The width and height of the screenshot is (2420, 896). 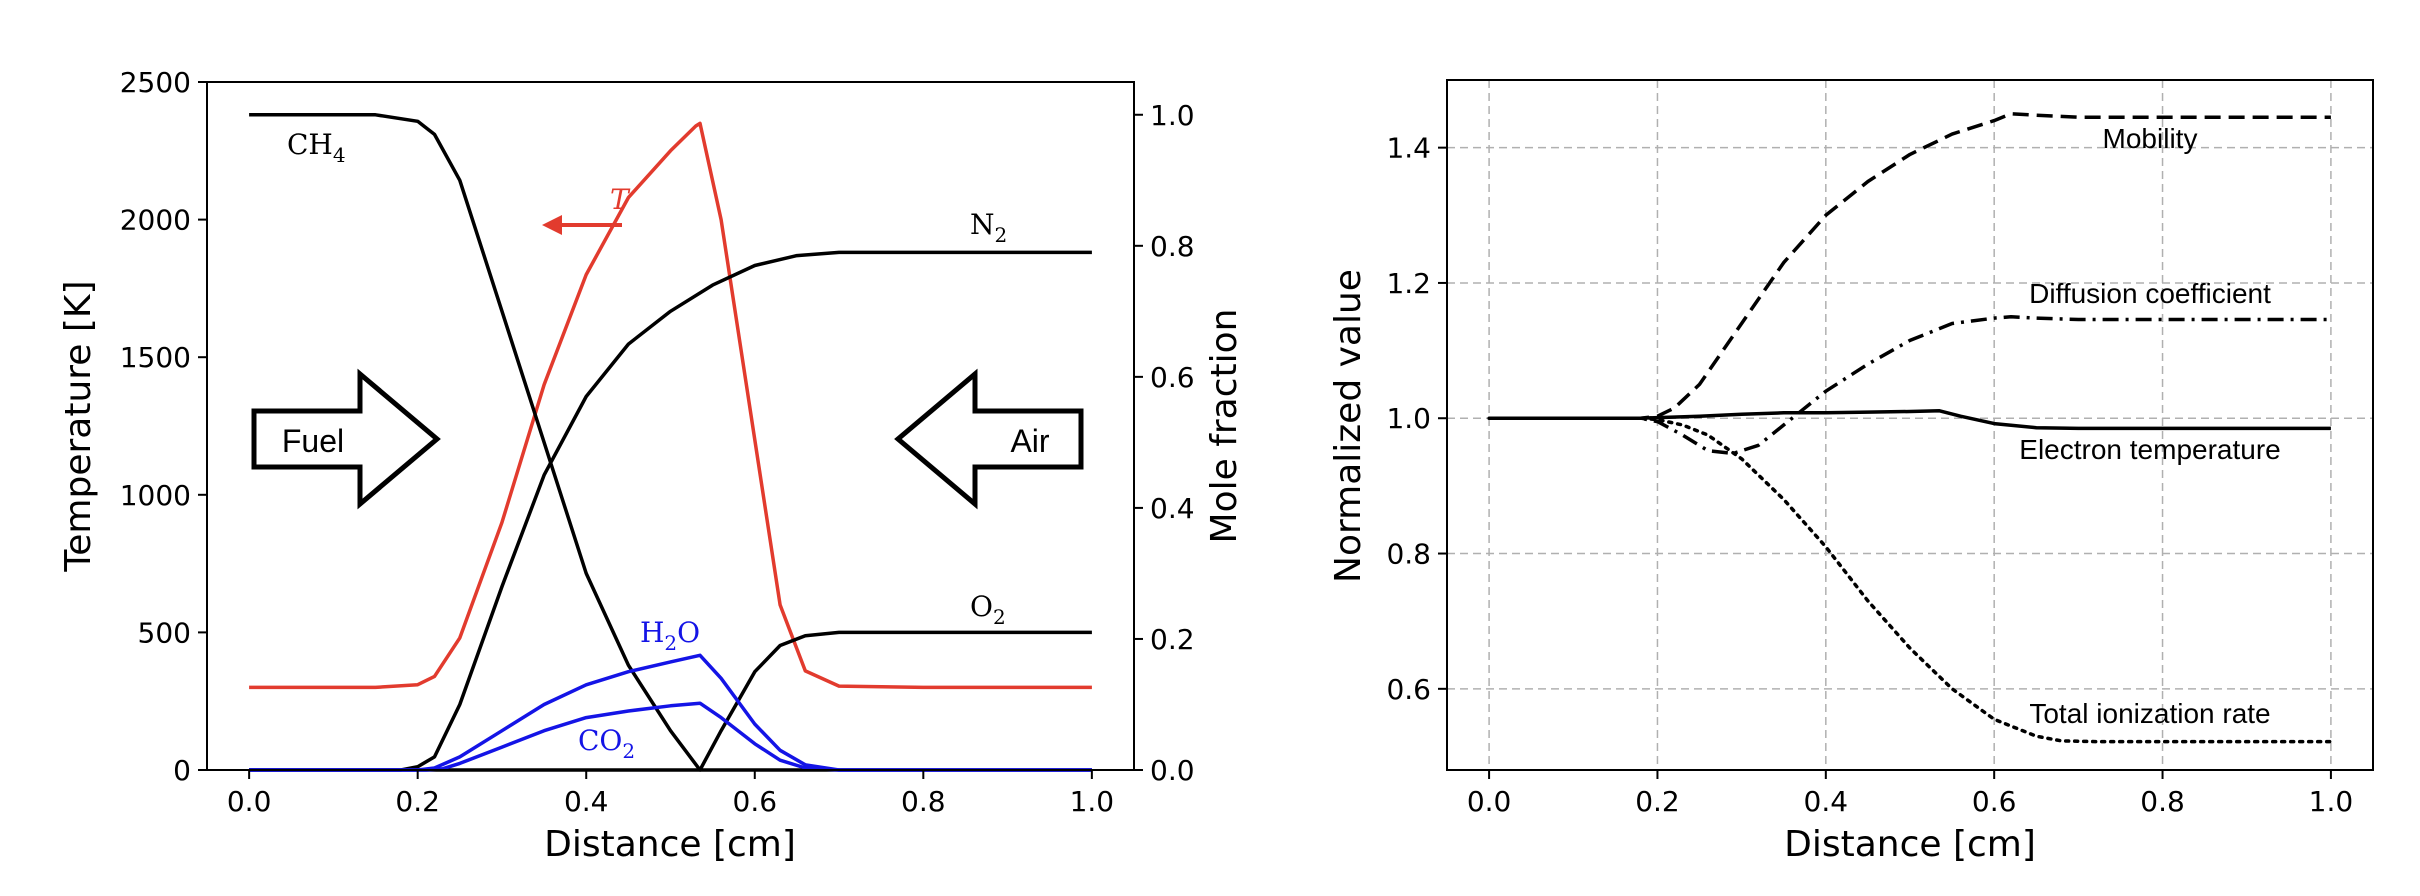 What do you see at coordinates (417, 801) in the screenshot?
I see `left-x-tick-label: 0.2` at bounding box center [417, 801].